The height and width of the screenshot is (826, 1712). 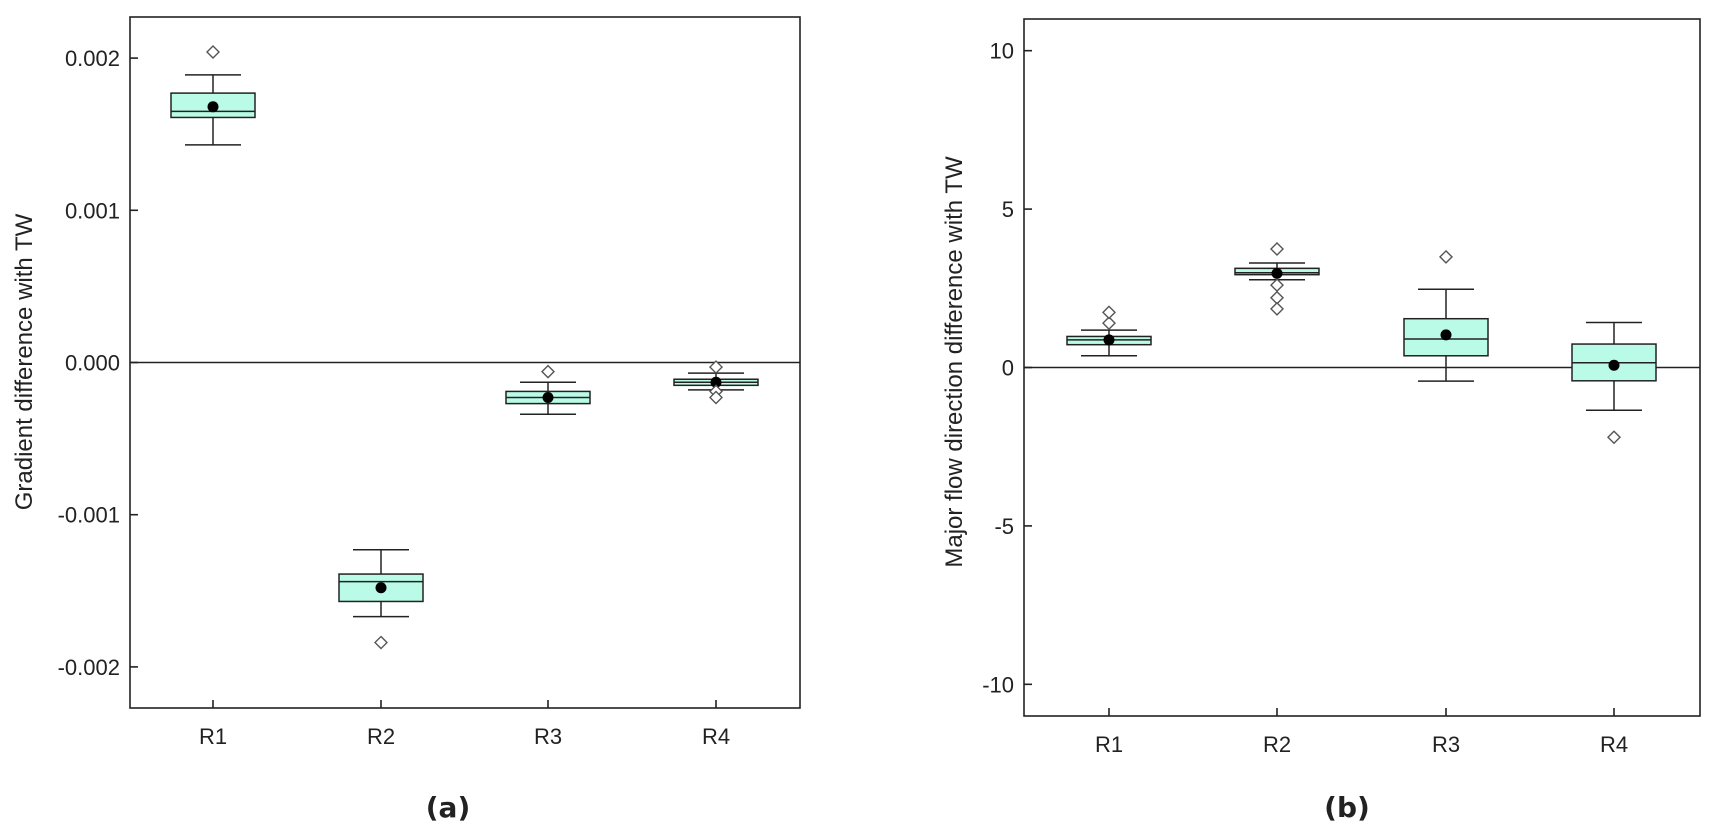 I want to click on panel-b-boxes, so click(x=1361, y=343).